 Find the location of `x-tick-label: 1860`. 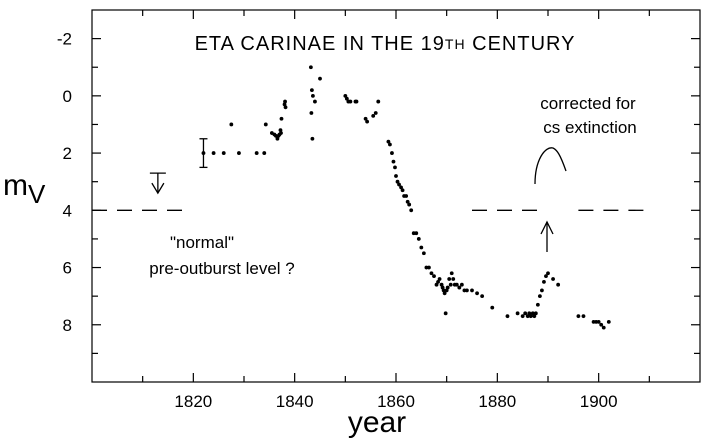

x-tick-label: 1860 is located at coordinates (396, 401).